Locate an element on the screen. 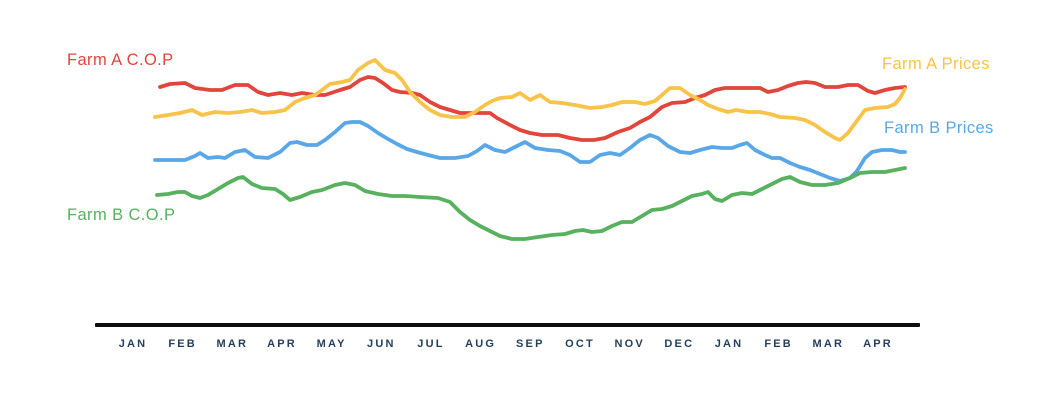 This screenshot has width=1060, height=409. x-axis-label-6-jul: JUL is located at coordinates (431, 344).